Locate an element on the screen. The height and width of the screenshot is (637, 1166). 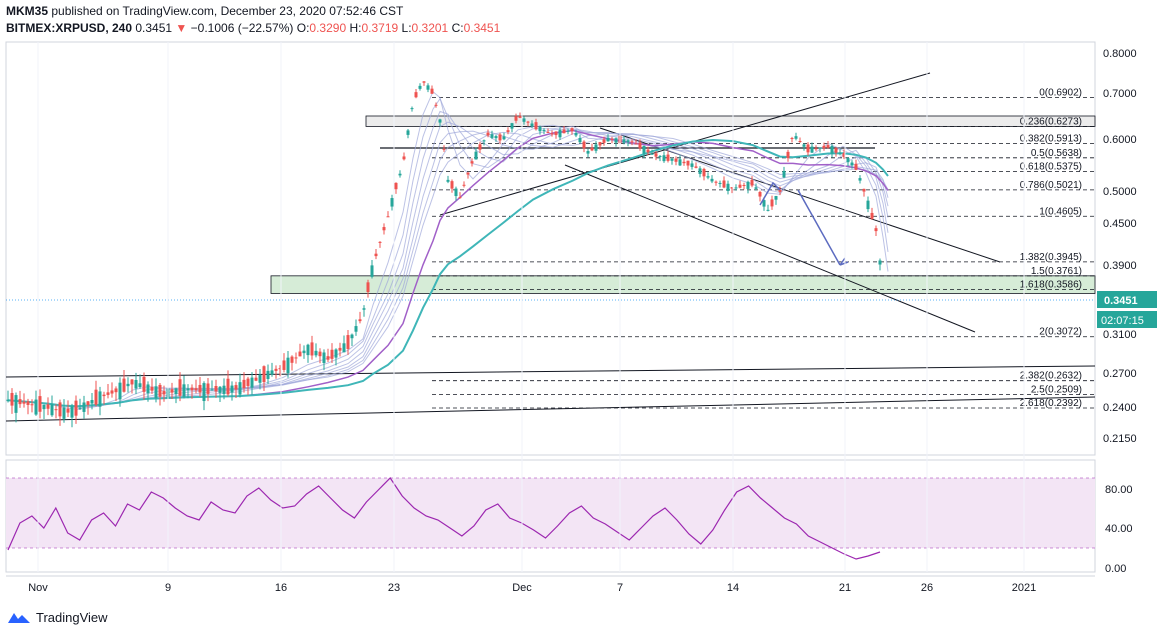
rsi-band is located at coordinates (550, 513).